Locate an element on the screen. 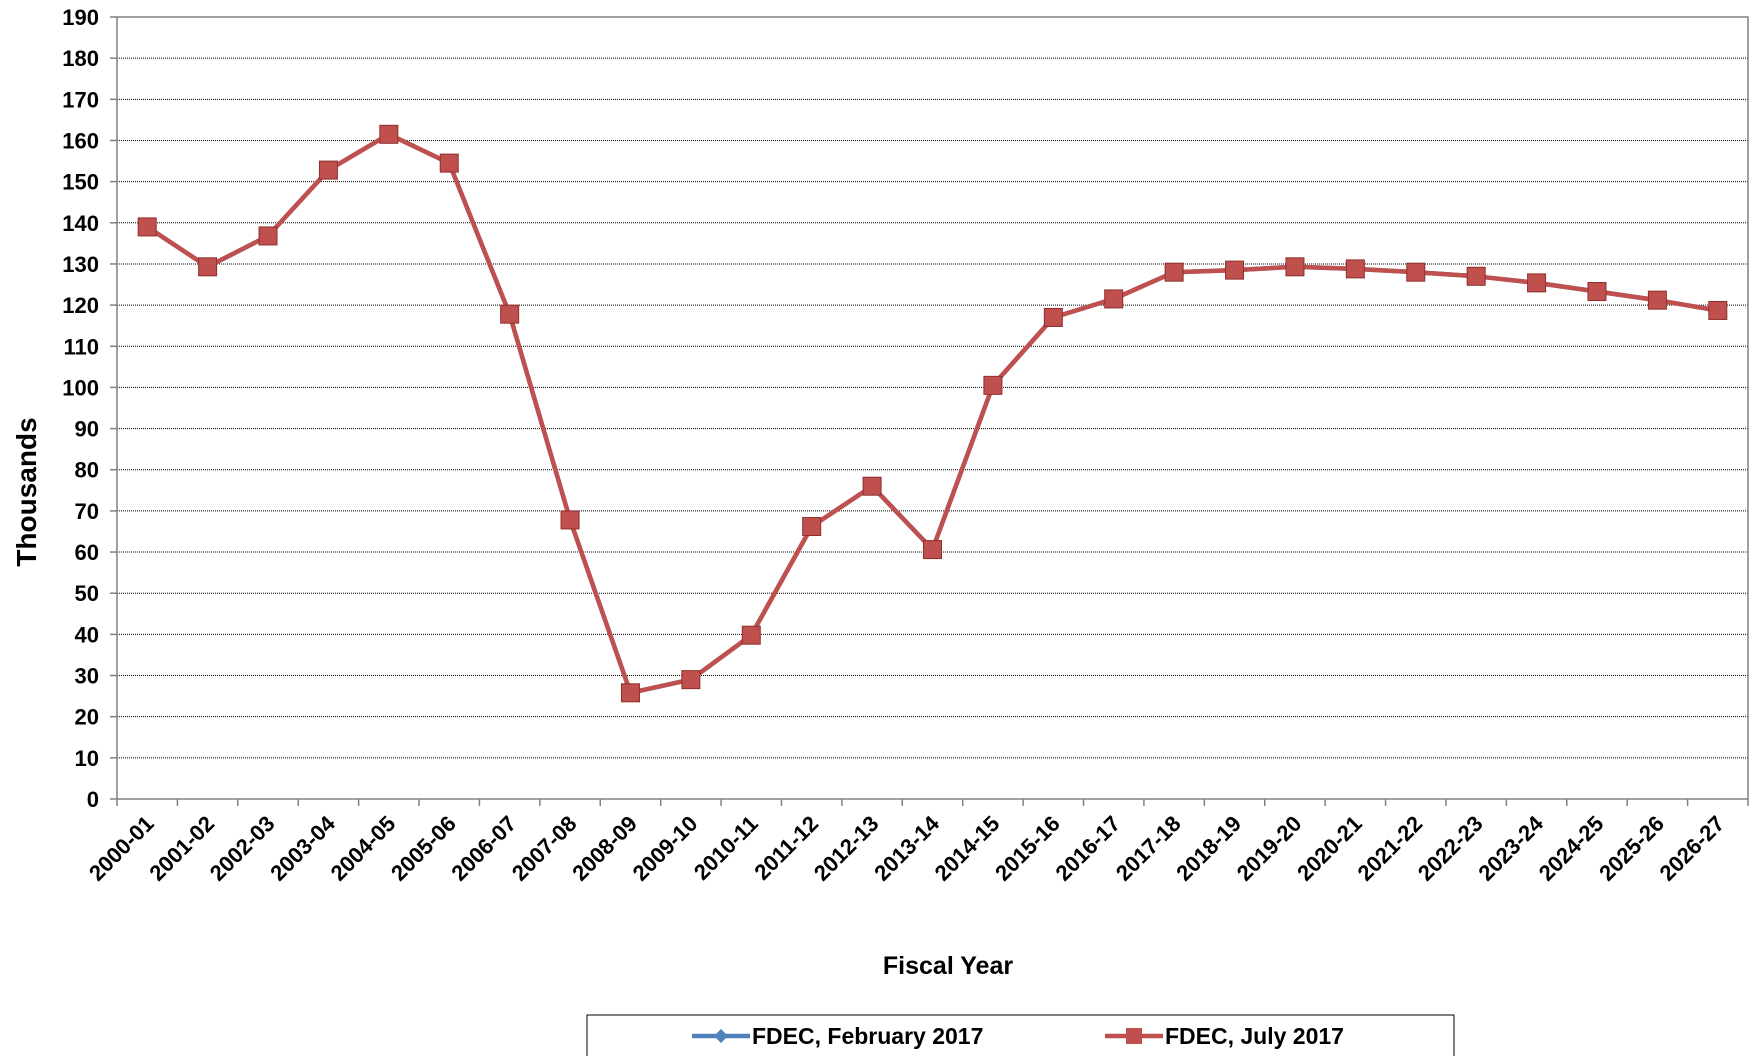  legend-item-1: FDEC, February 2017 is located at coordinates (837, 1036).